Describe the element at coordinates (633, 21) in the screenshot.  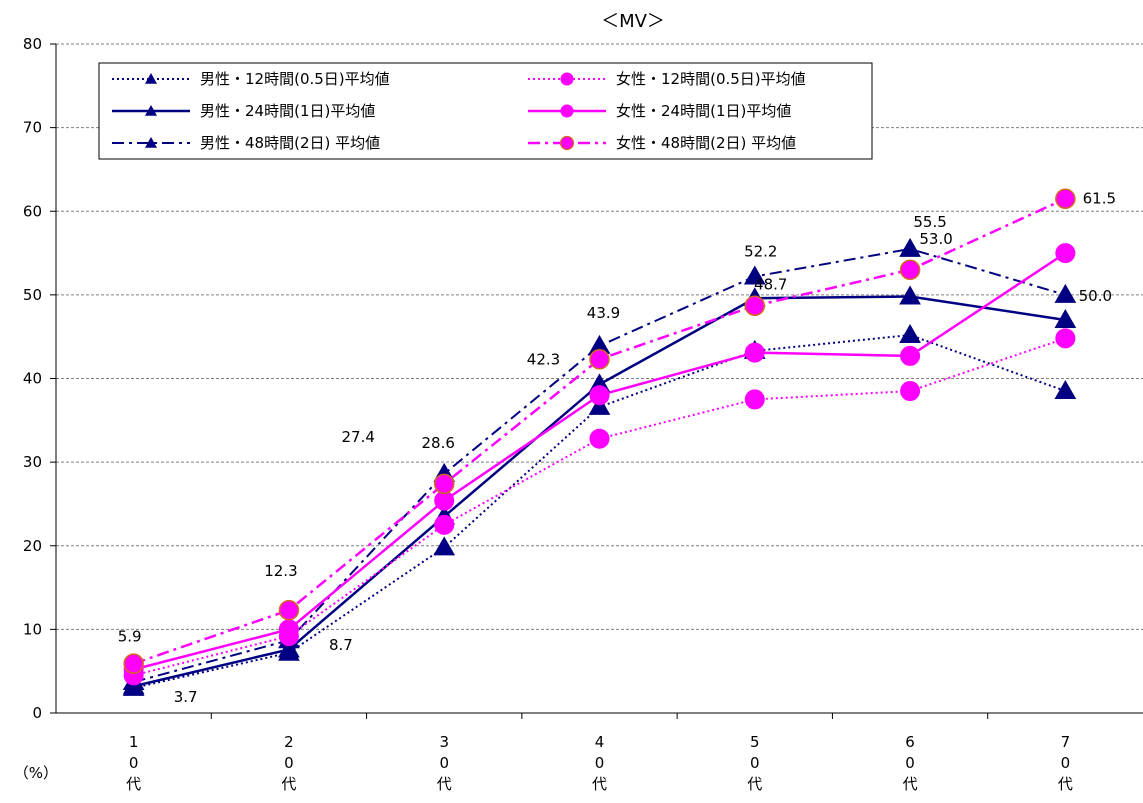
I see `chart-title: ＜MV＞` at that location.